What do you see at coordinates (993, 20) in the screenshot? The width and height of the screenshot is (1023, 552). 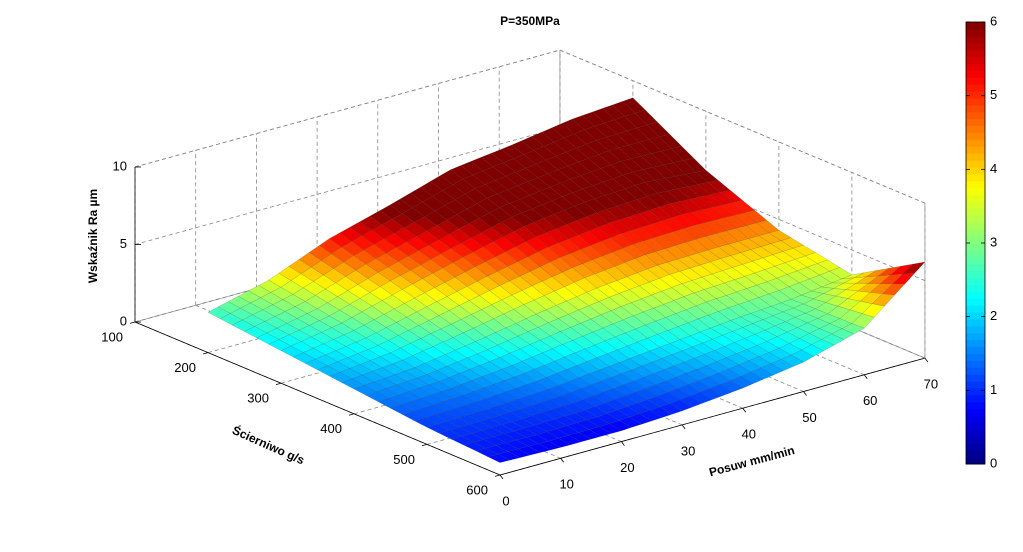 I see `colorbar-tick-label: 6` at bounding box center [993, 20].